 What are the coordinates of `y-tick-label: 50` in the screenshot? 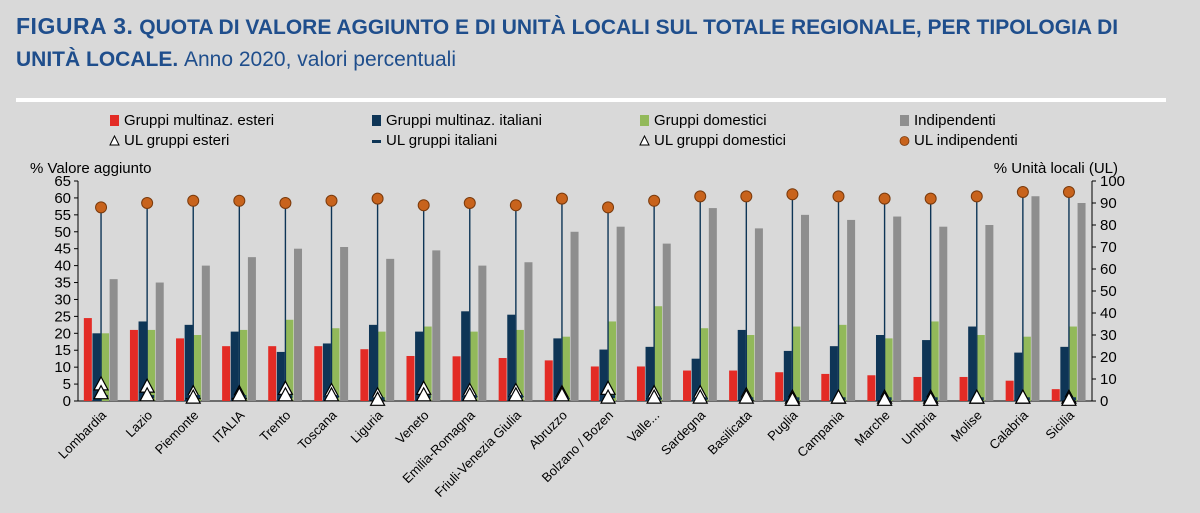 It's located at (62, 232).